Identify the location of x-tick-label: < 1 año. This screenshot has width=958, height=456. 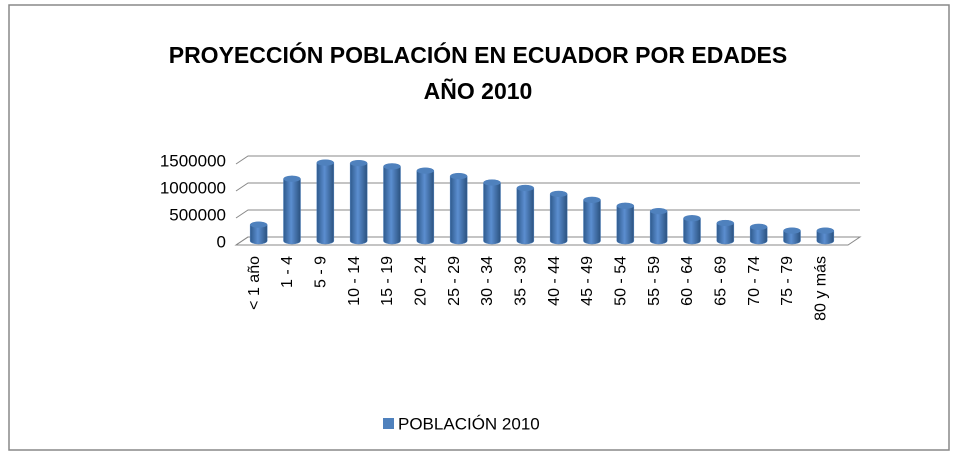
(254, 283).